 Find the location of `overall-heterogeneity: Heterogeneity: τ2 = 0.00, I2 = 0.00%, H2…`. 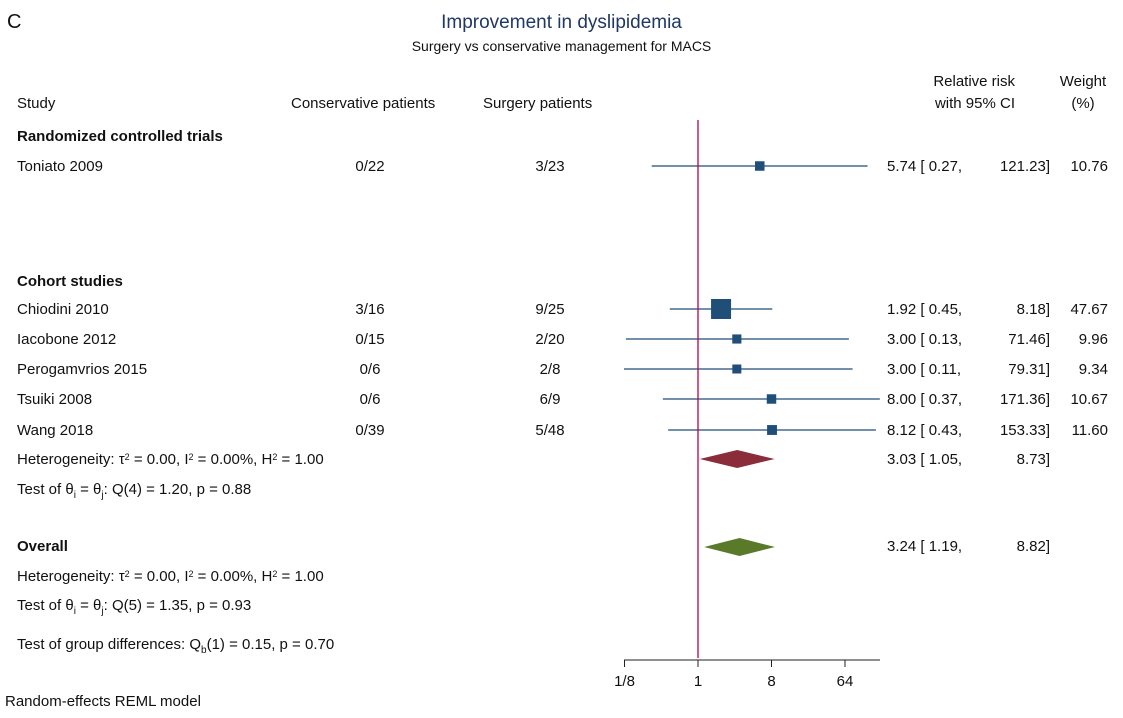

overall-heterogeneity: Heterogeneity: τ2 = 0.00, I2 = 0.00%, H2… is located at coordinates (170, 576).